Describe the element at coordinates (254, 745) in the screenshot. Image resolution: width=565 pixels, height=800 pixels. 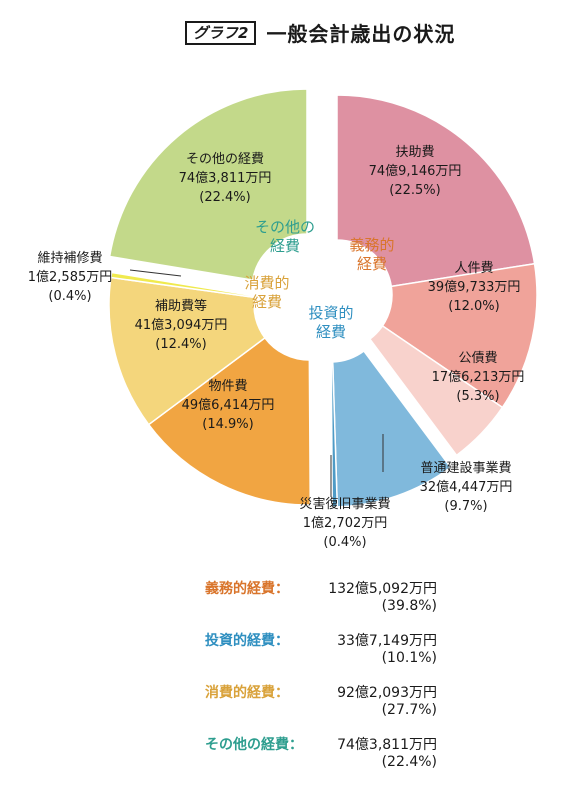
I see `summary-name: その他の経費：` at that location.